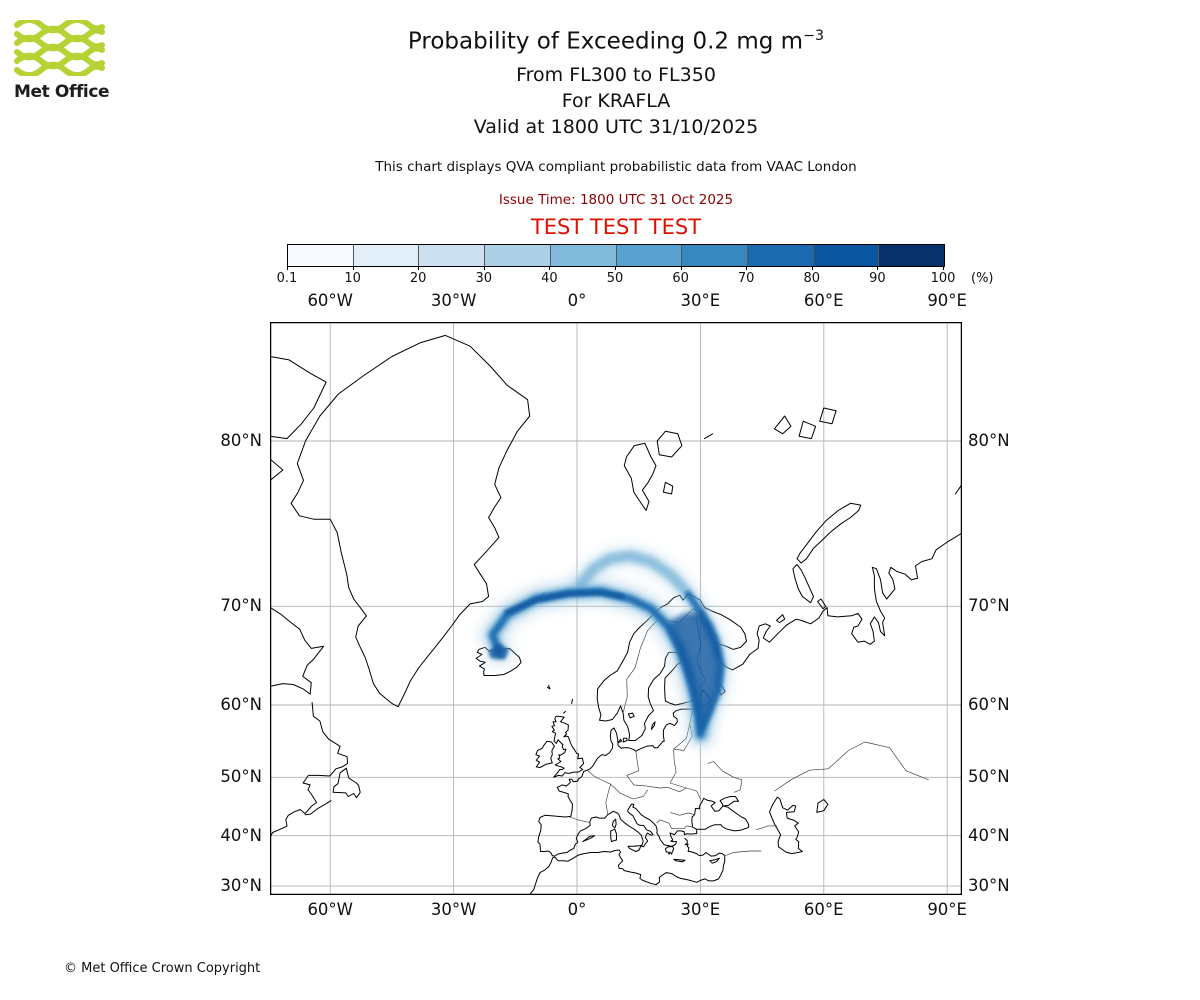 This screenshot has height=1000, width=1200. Describe the element at coordinates (330, 909) in the screenshot. I see `lon-label-bottom: 60°W` at that location.